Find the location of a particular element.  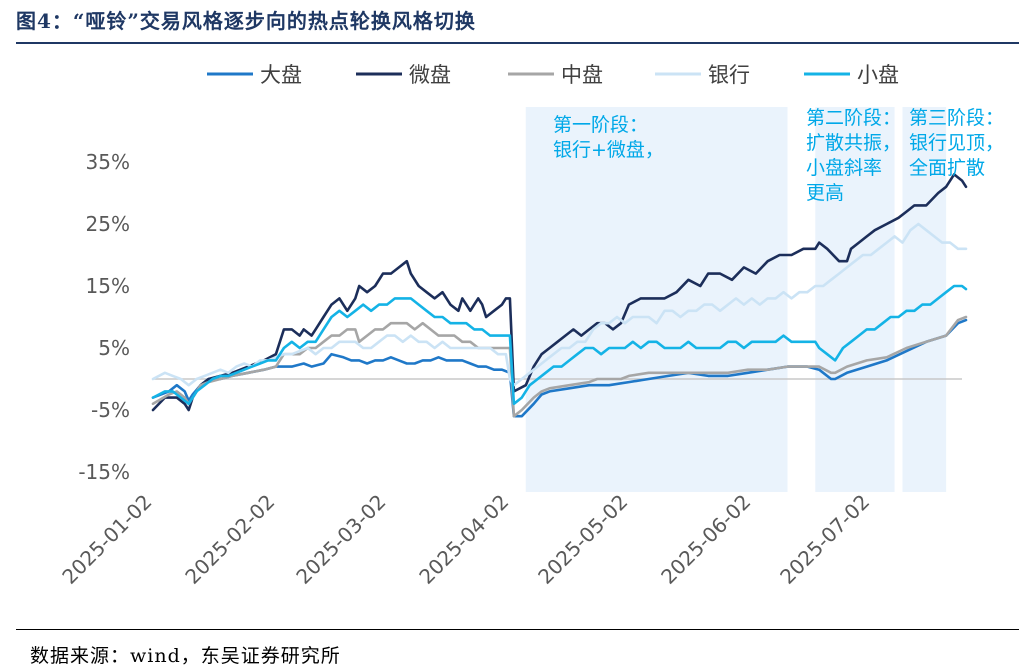

legend-label: 微盘 is located at coordinates (430, 75).